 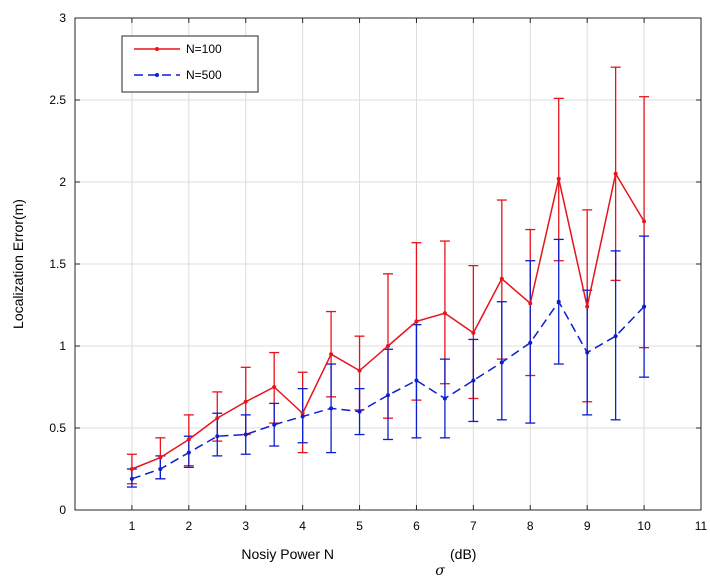 I want to click on x-tick-label: 2, so click(x=188, y=526).